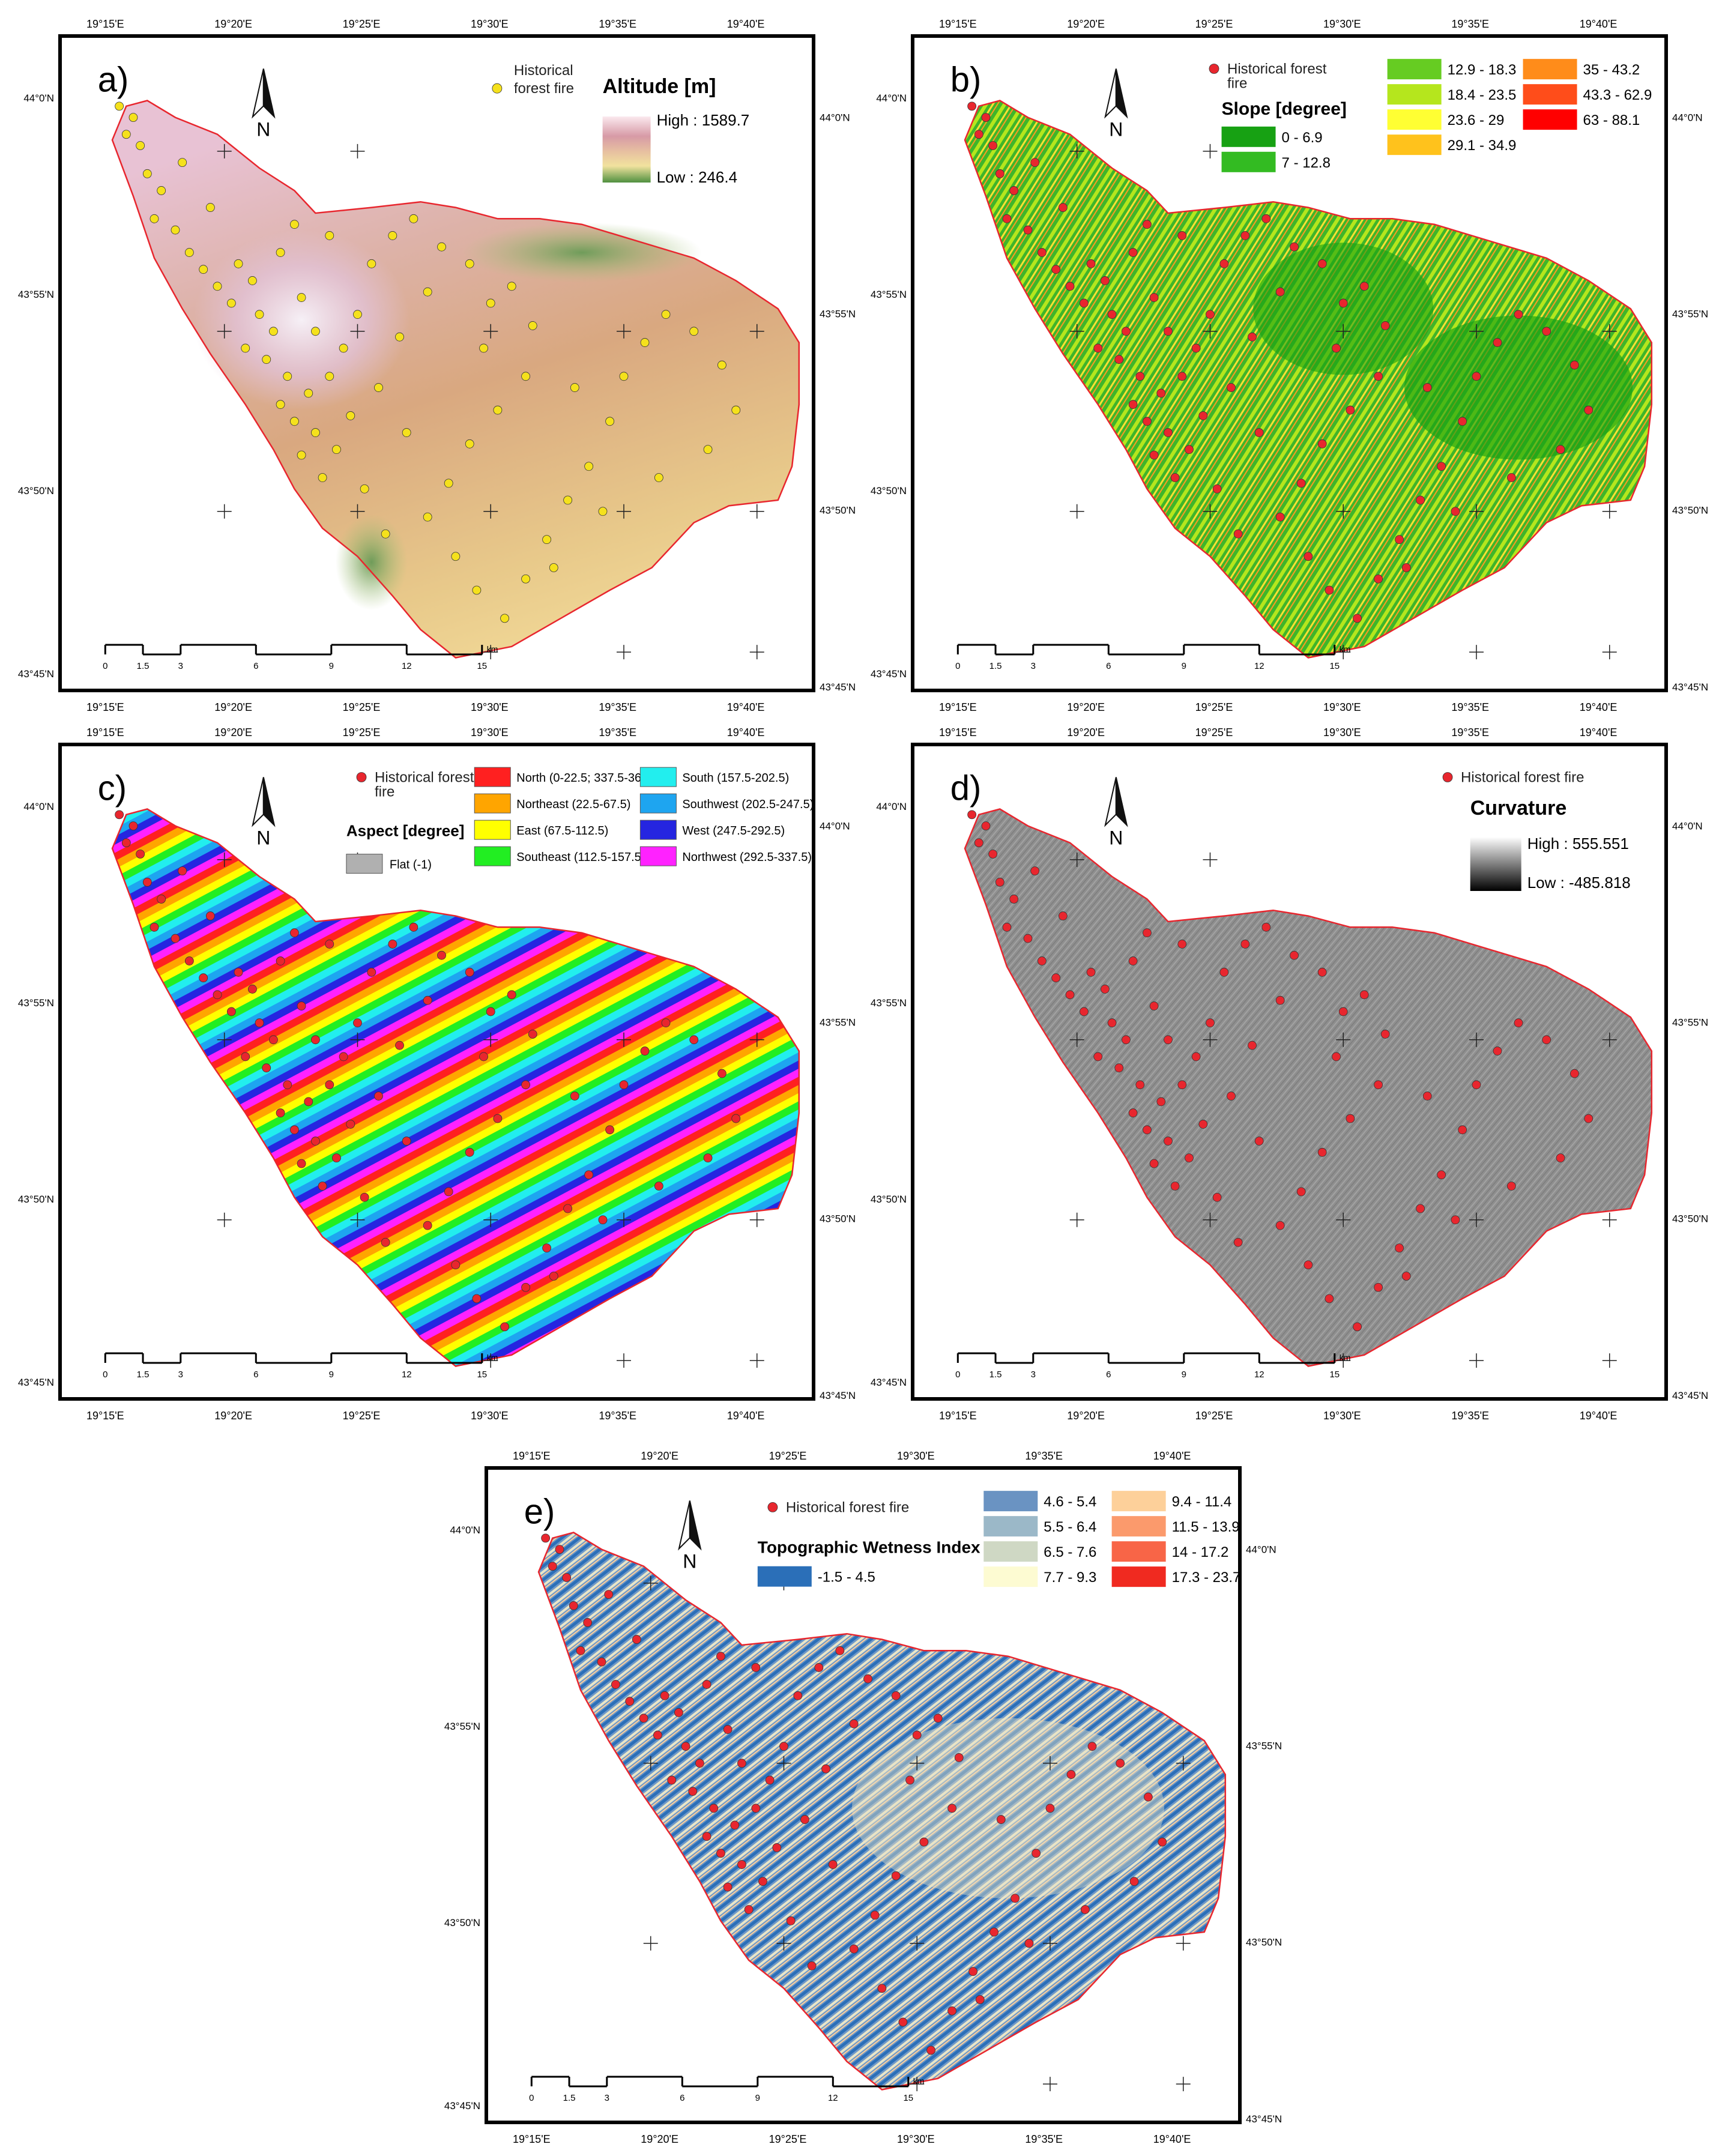 The height and width of the screenshot is (2156, 1734). What do you see at coordinates (617, 24) in the screenshot?
I see `top-tick-label: 19°35'E` at bounding box center [617, 24].